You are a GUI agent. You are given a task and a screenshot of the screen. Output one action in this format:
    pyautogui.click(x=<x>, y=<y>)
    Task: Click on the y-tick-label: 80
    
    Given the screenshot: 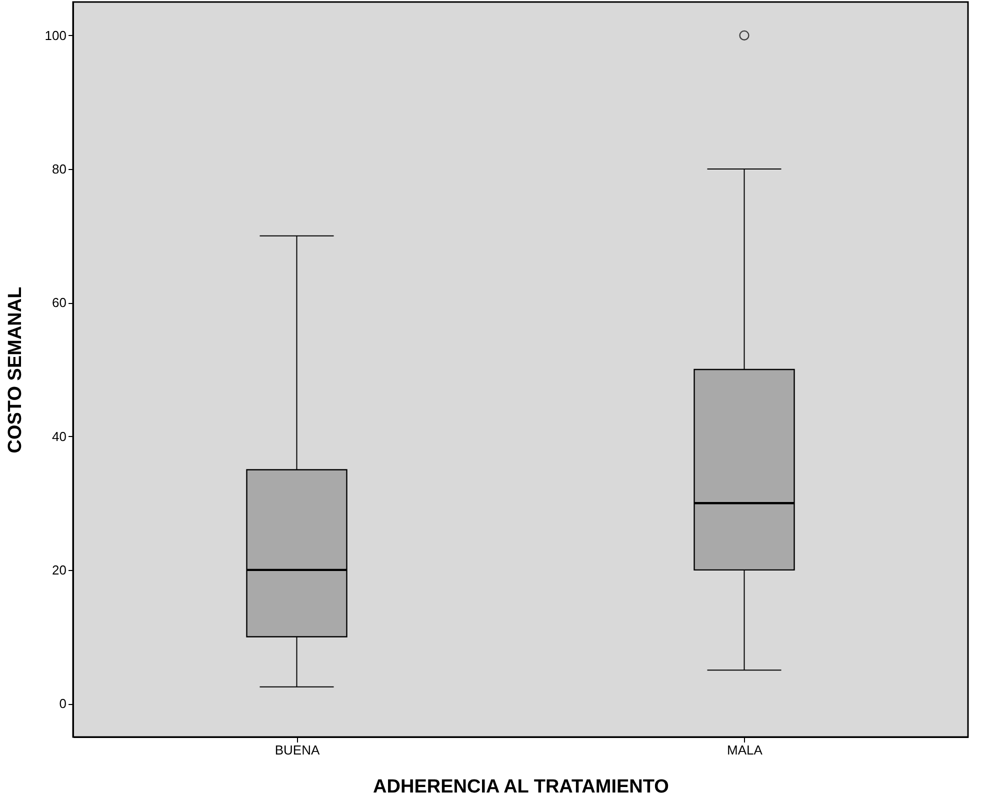 What is the action you would take?
    pyautogui.click(x=59, y=169)
    